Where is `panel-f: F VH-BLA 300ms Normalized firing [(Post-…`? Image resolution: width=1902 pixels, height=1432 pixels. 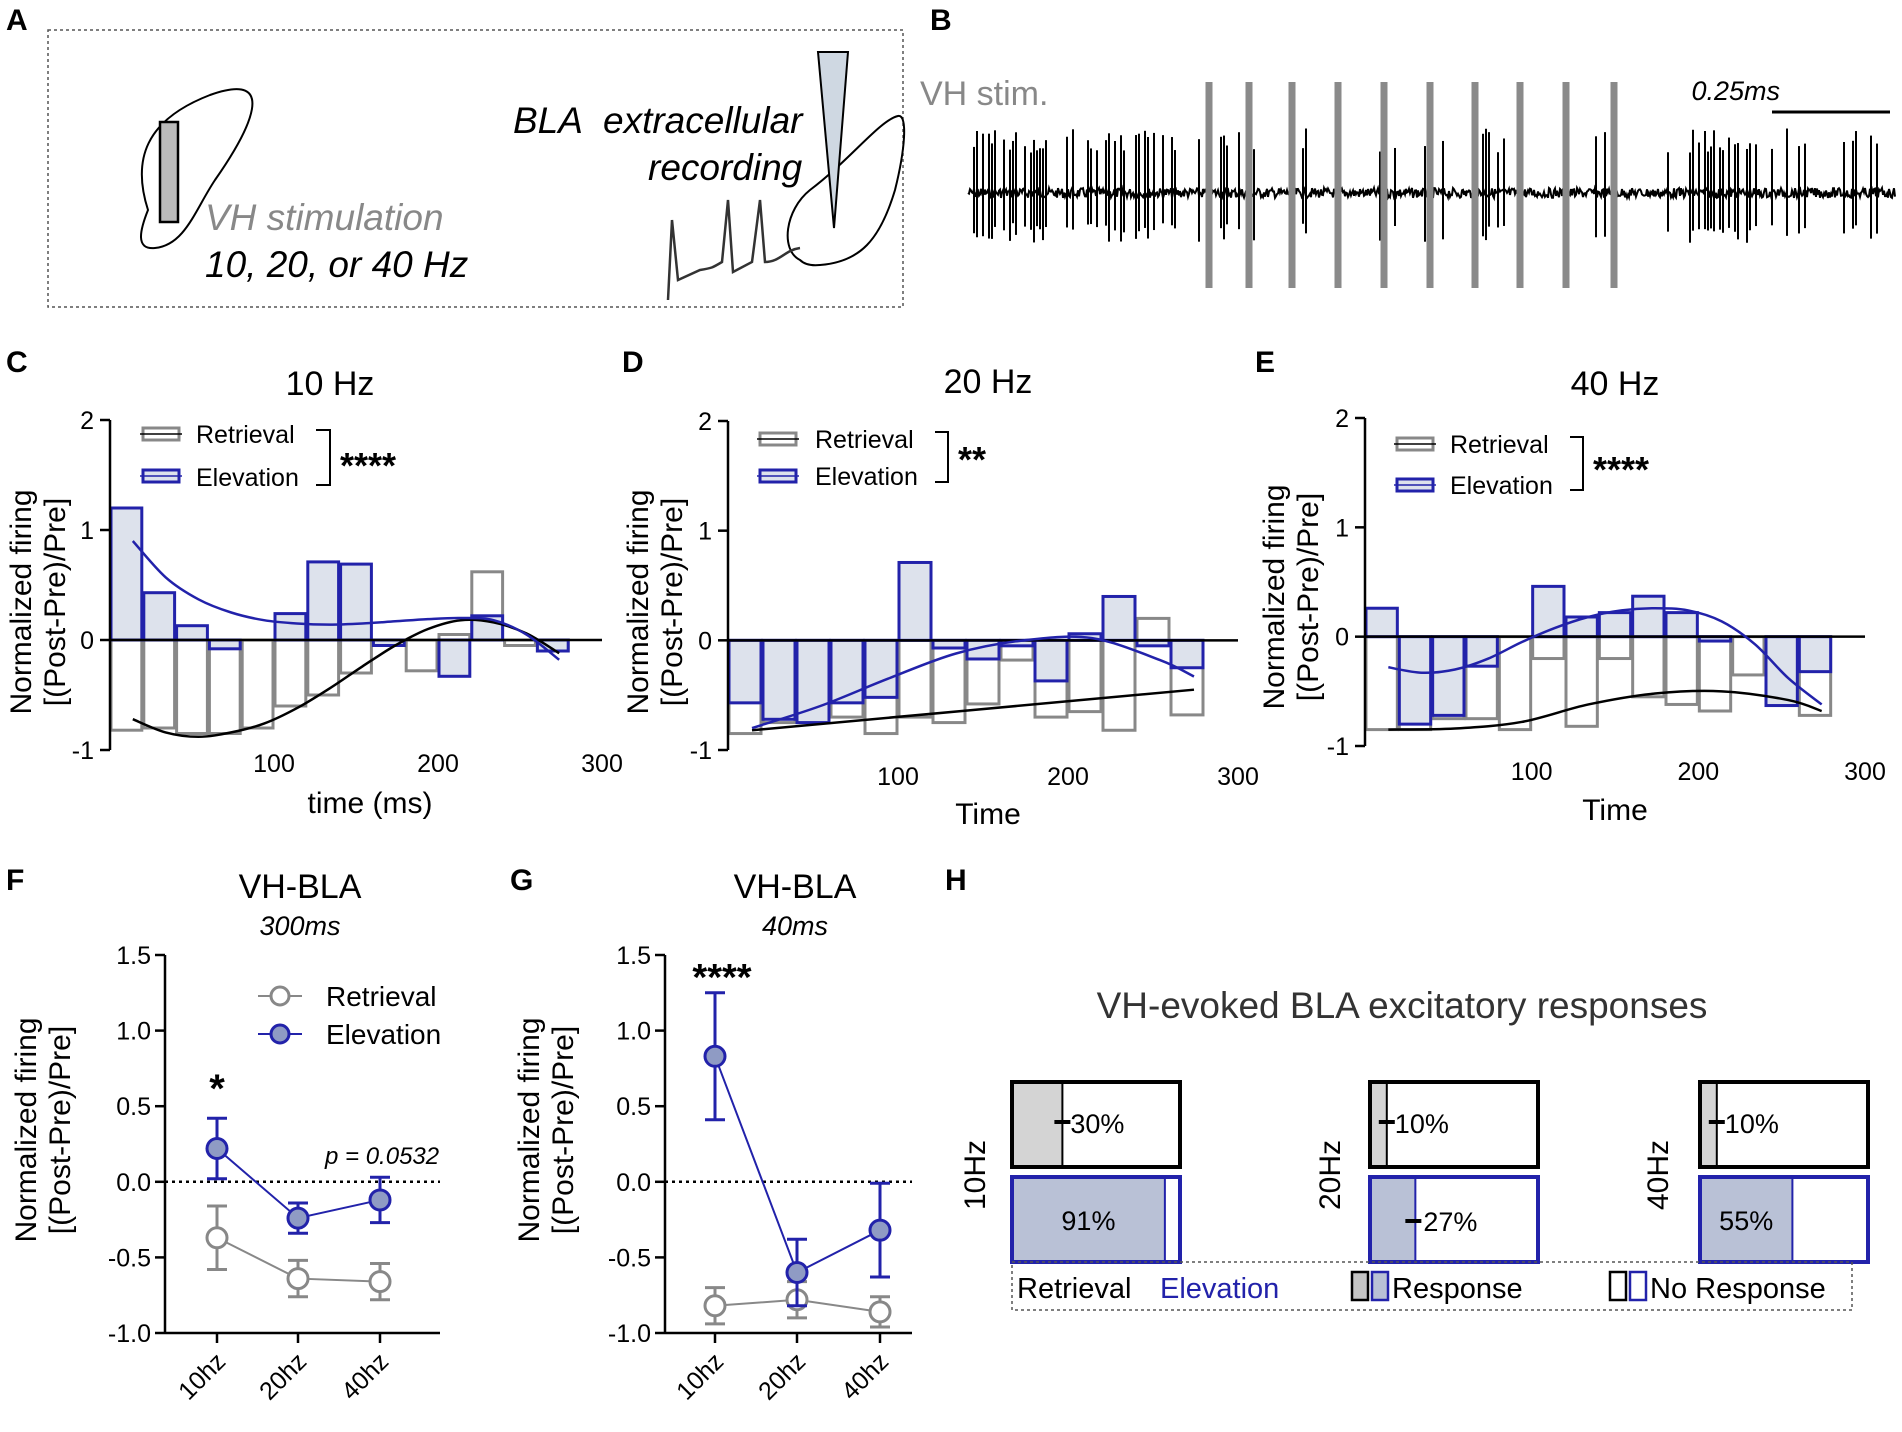 panel-f: F VH-BLA 300ms Normalized firing [(Post-… is located at coordinates (223, 1135).